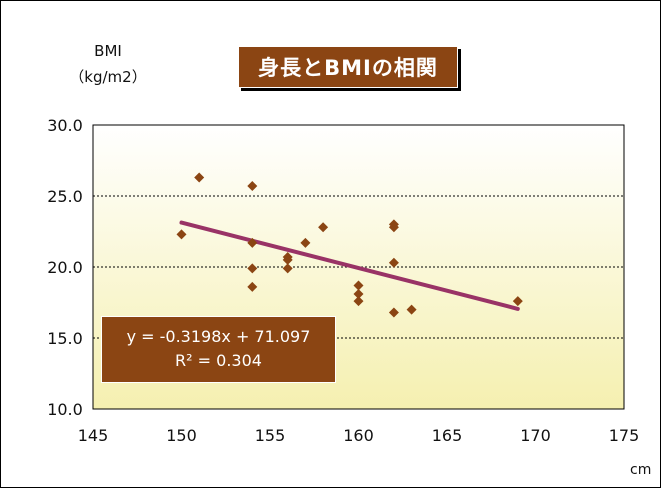 The height and width of the screenshot is (488, 661). Describe the element at coordinates (270, 435) in the screenshot. I see `x-tick-label: 155` at that location.